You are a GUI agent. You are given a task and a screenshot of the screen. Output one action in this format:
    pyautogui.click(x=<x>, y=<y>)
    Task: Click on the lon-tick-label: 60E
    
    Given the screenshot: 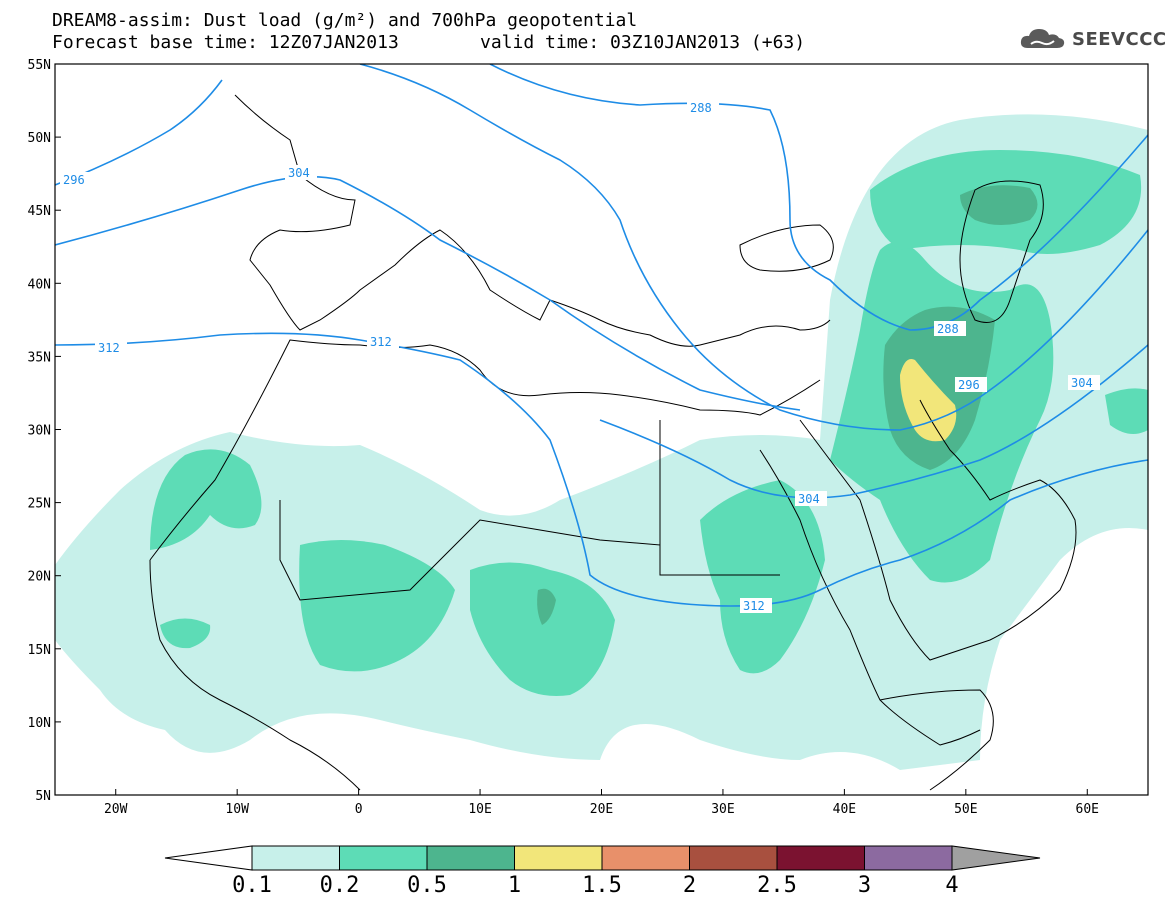 What is the action you would take?
    pyautogui.click(x=1087, y=809)
    